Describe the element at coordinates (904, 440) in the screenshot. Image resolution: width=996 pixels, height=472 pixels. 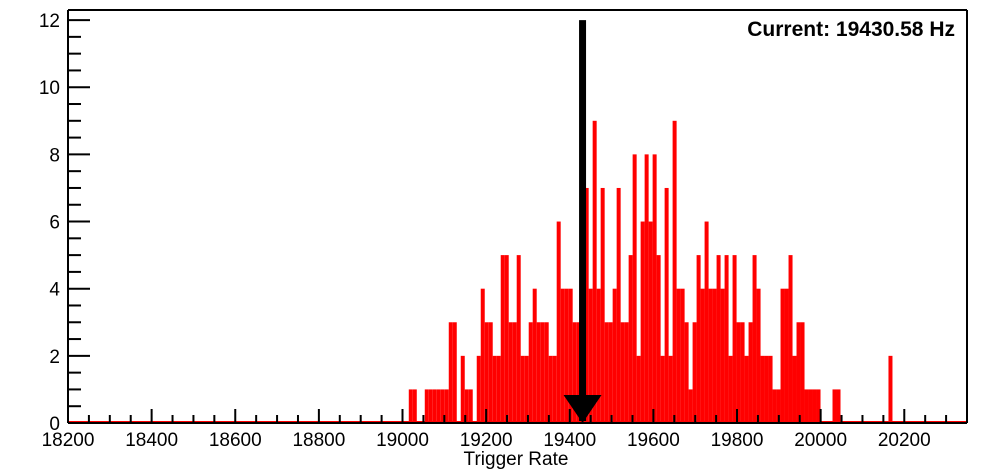
I see `x-tick-label: 20200` at that location.